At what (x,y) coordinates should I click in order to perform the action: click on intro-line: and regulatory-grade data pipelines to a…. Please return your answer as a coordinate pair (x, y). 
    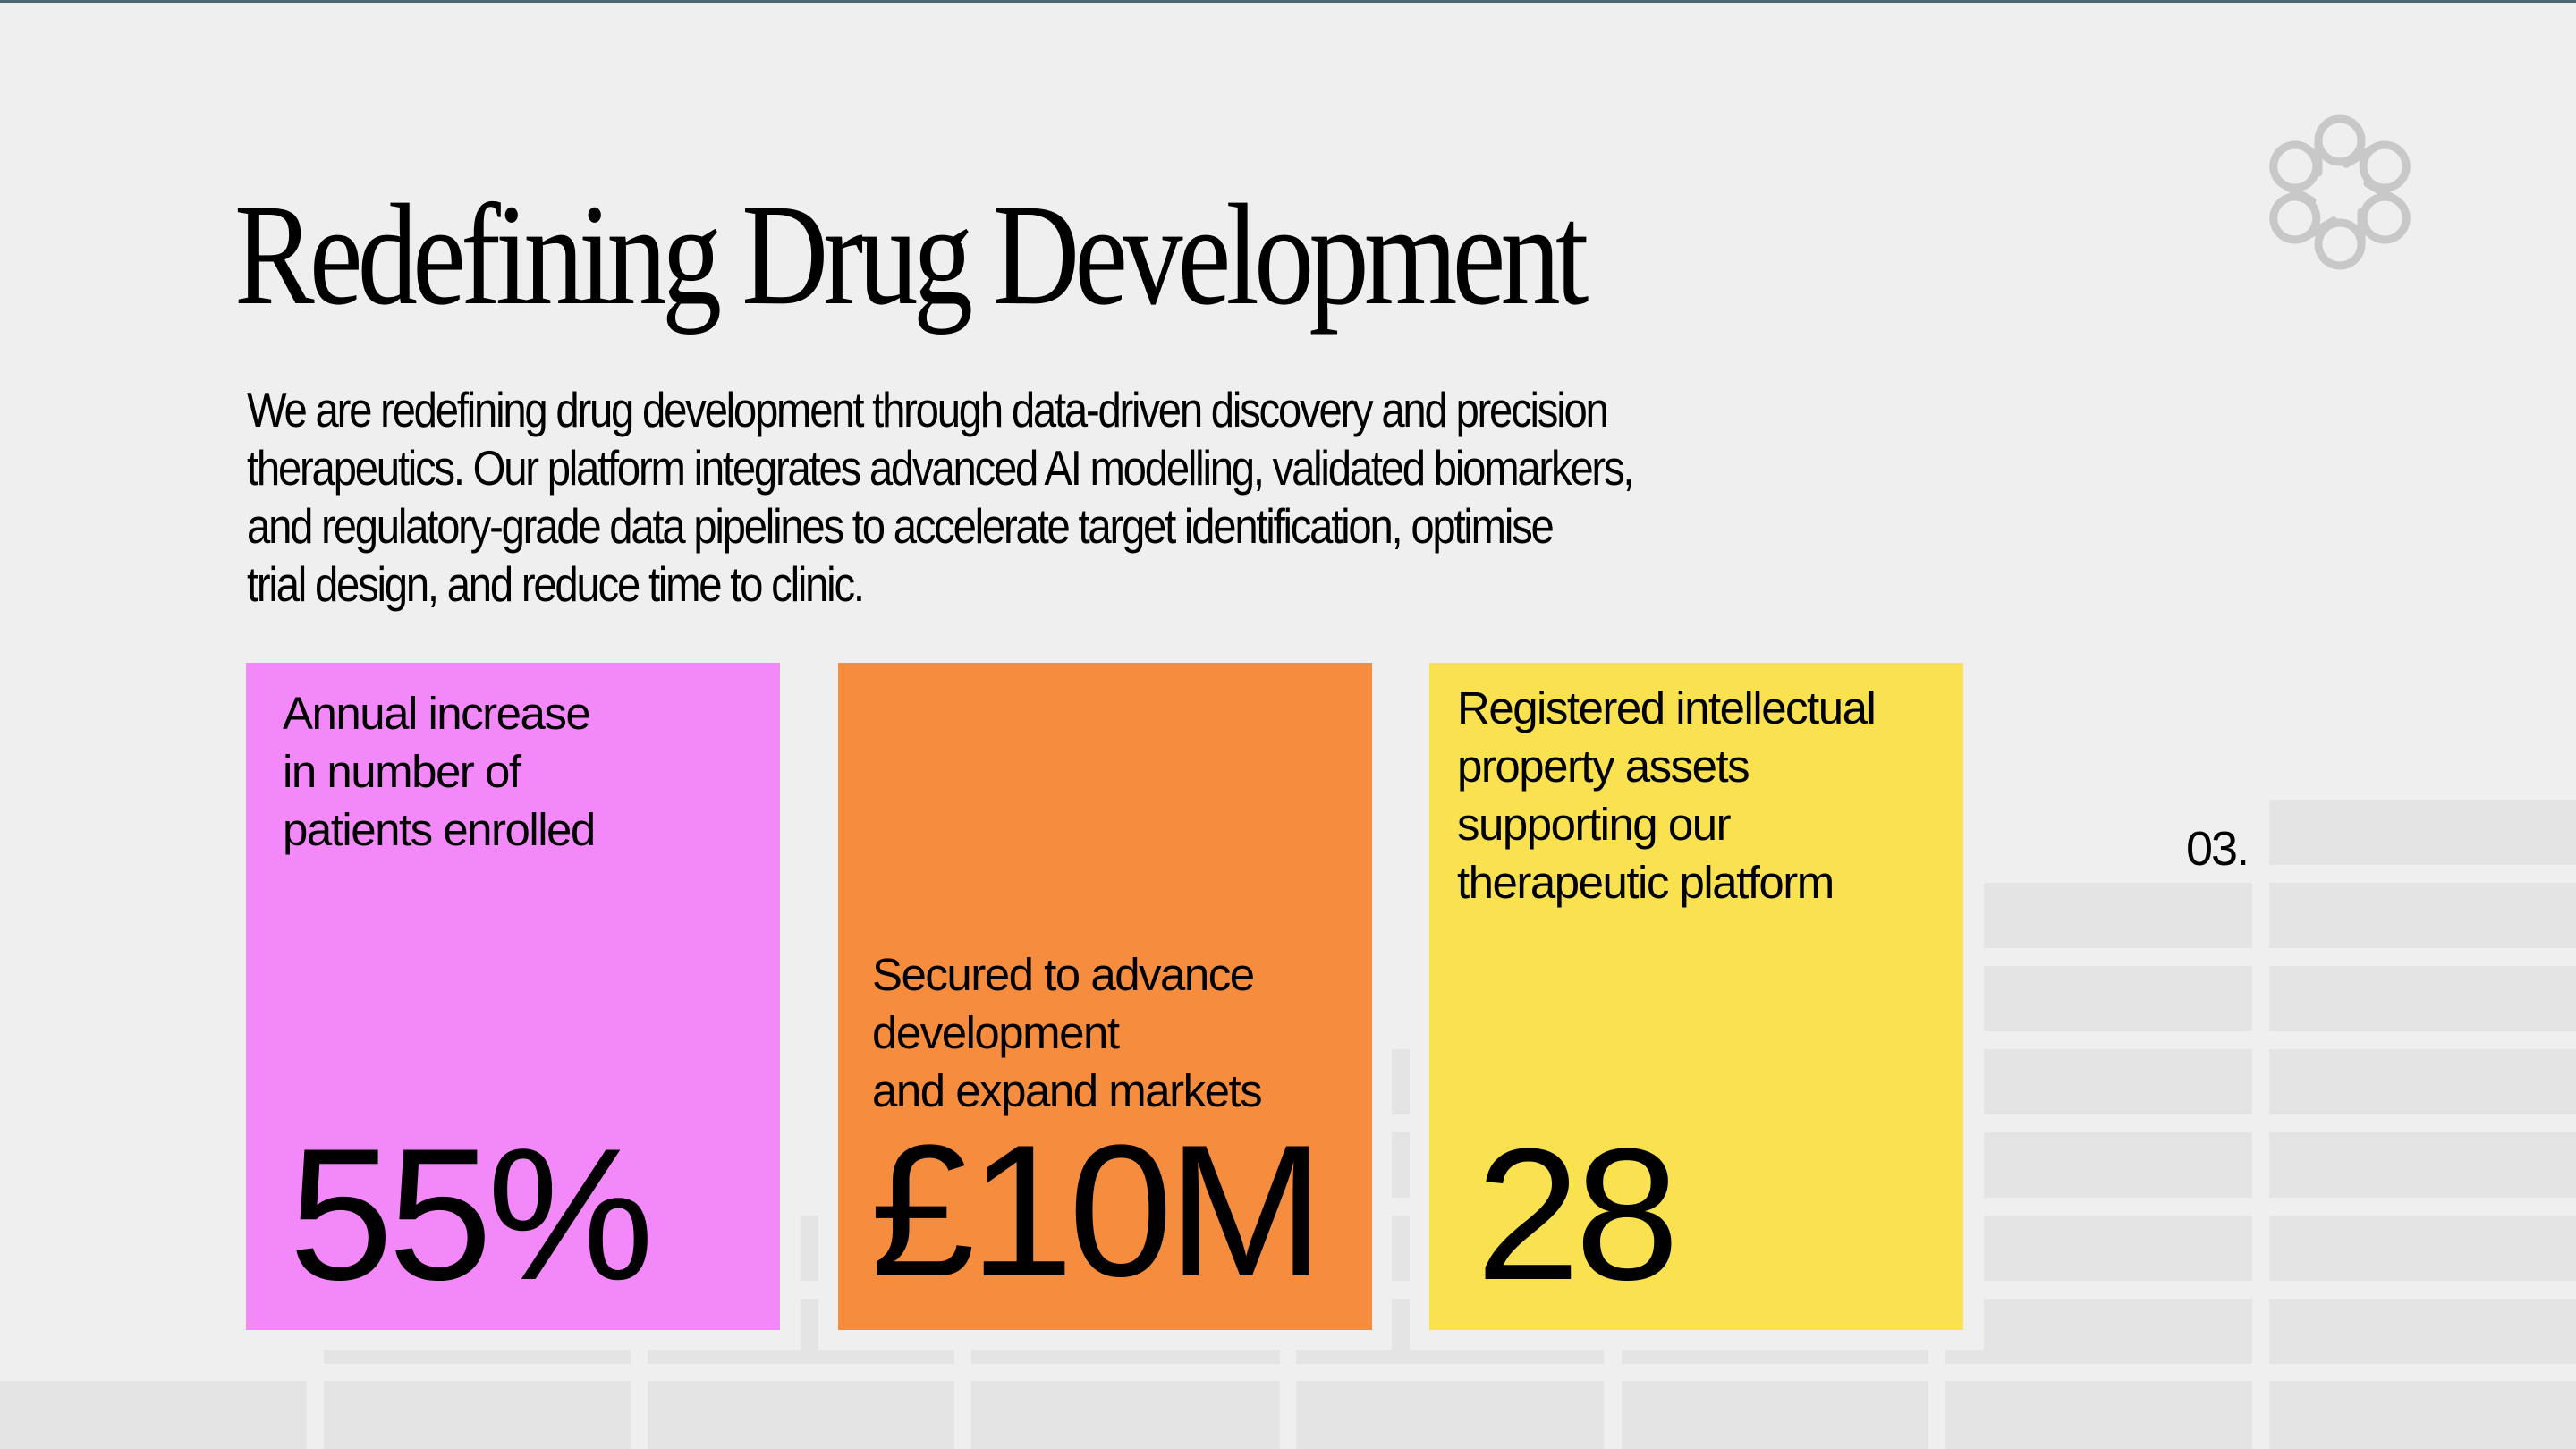
    Looking at the image, I should click on (901, 526).